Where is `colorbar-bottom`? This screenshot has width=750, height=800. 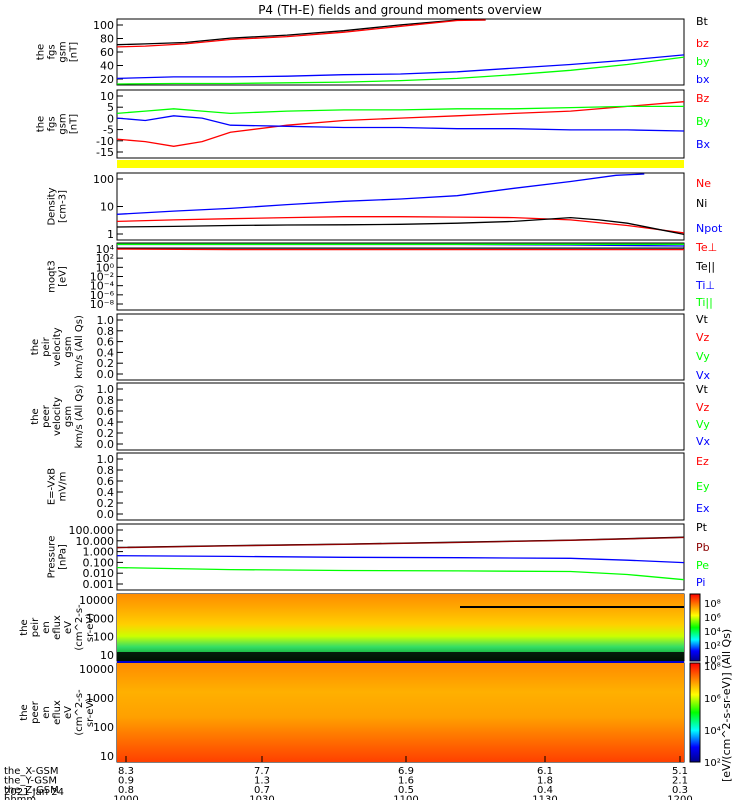
colorbar-bottom is located at coordinates (695, 712).